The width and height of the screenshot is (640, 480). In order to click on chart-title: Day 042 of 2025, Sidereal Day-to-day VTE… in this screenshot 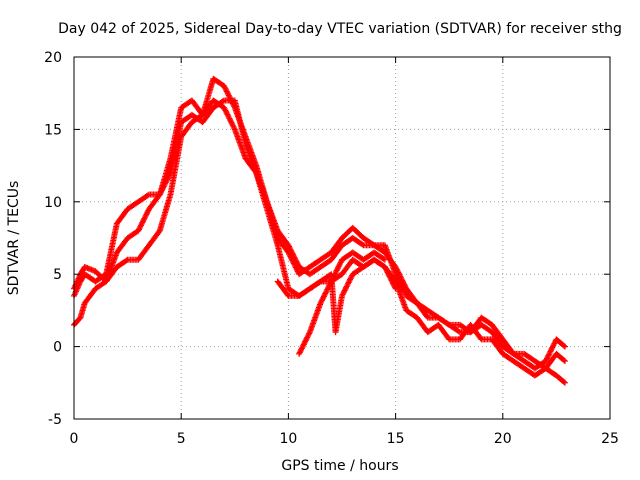, I will do `click(340, 29)`.